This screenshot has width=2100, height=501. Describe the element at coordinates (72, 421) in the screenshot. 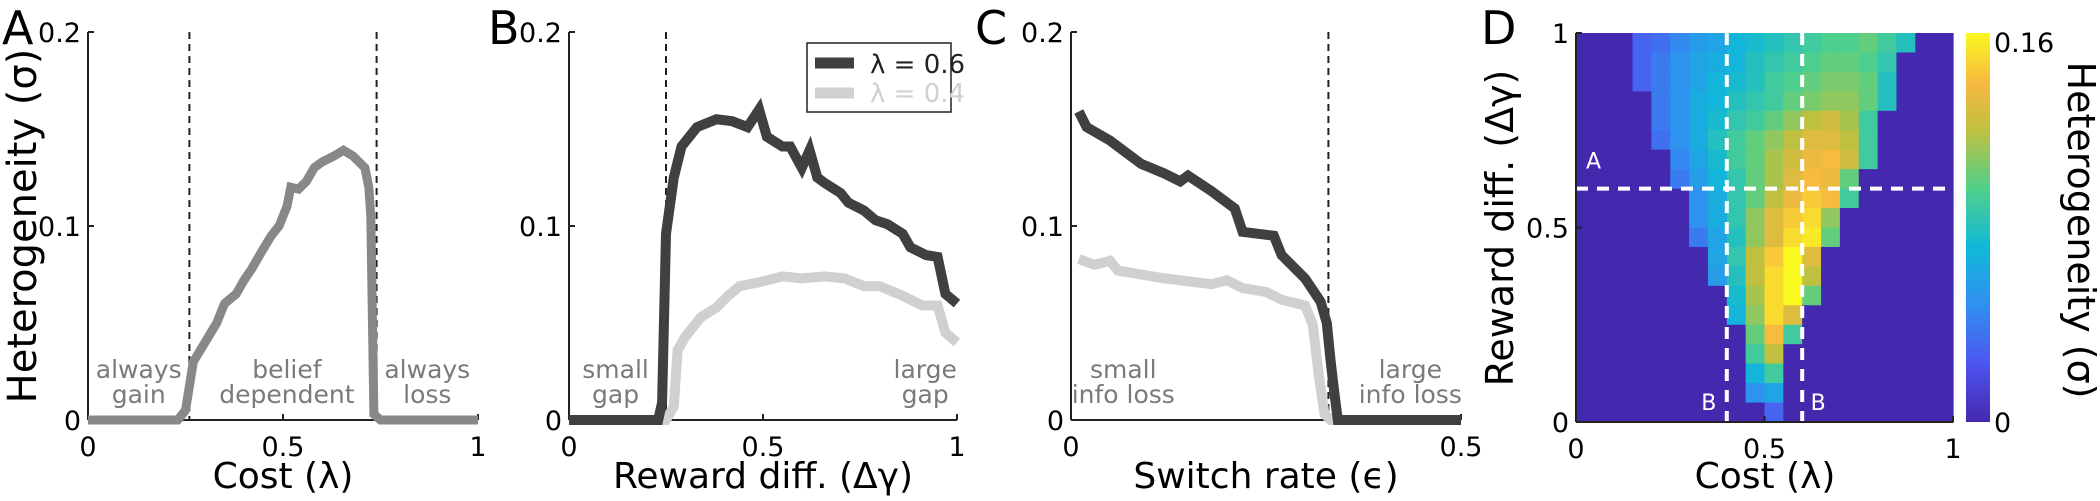

I see `y-tick-label: 0` at that location.